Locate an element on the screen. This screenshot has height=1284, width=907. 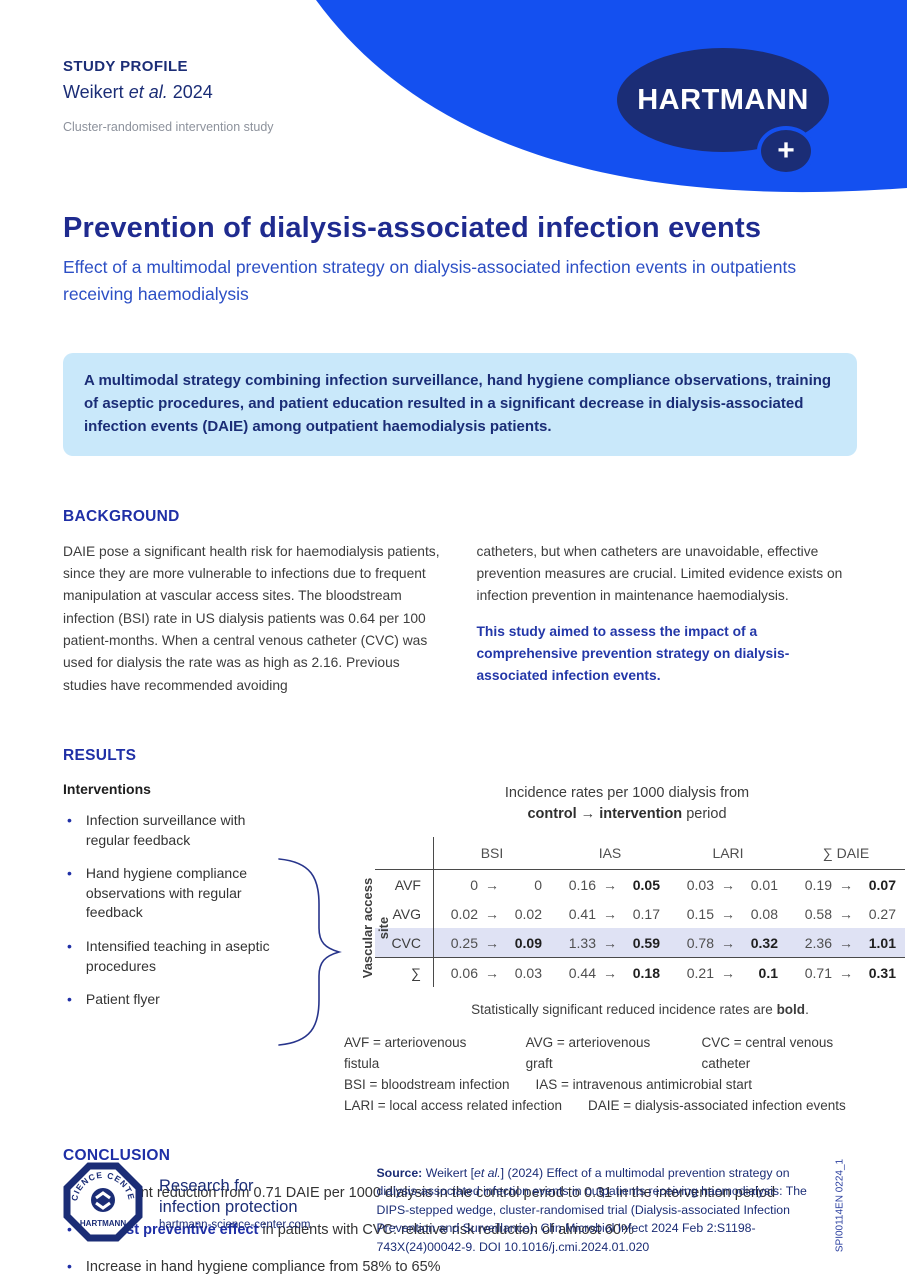
results-heading: RESULTS is located at coordinates (100, 756).